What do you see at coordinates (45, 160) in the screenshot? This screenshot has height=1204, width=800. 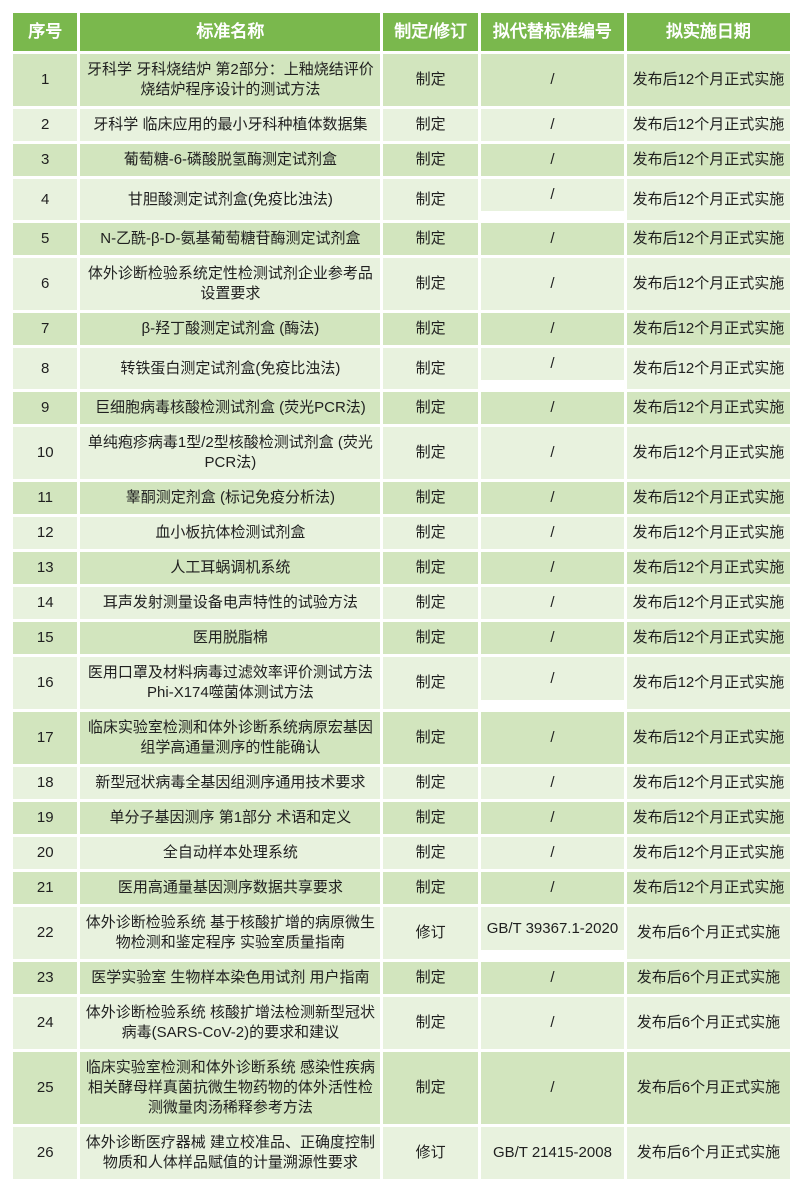 I see `cell-serial-number: 3` at bounding box center [45, 160].